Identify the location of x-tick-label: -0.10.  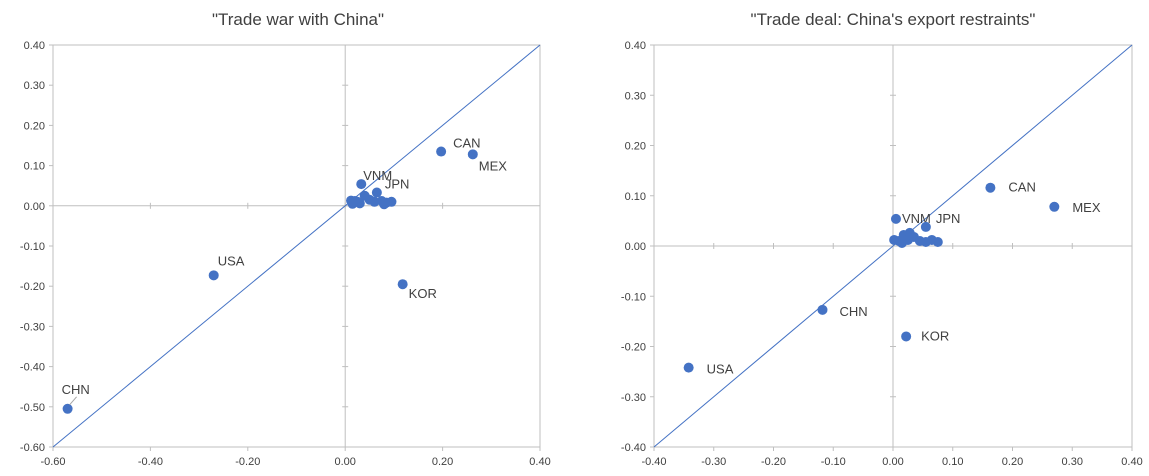
(833, 462).